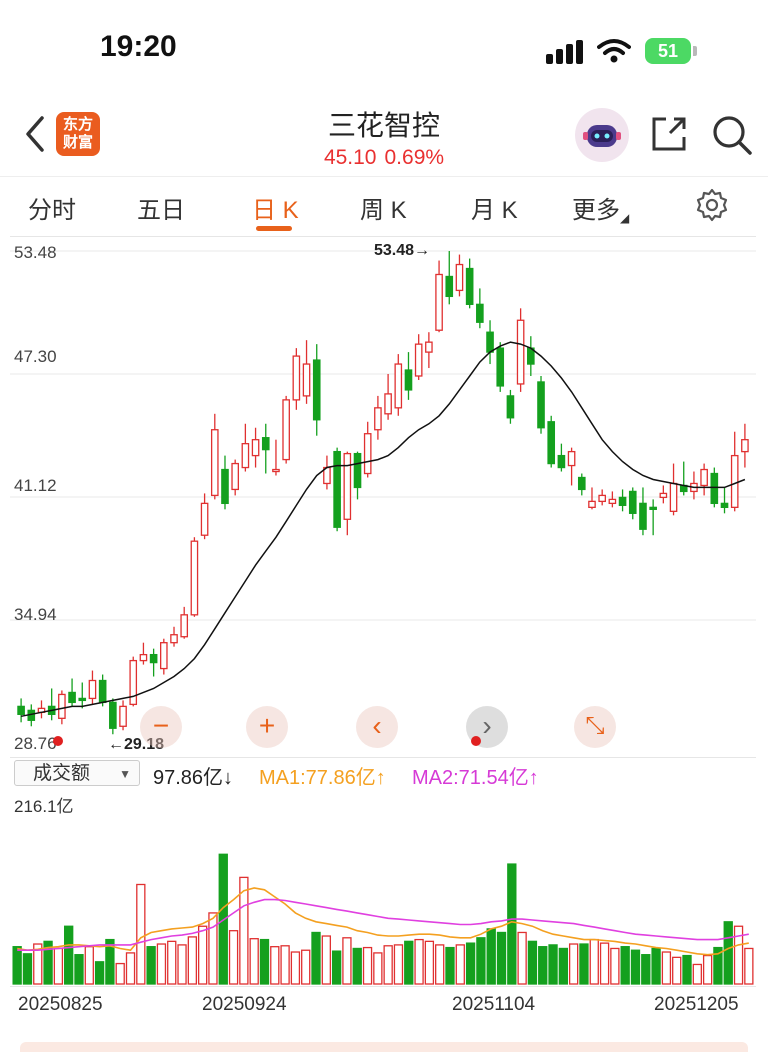 Image resolution: width=768 pixels, height=1052 pixels. Describe the element at coordinates (267, 727) in the screenshot. I see `zoom-in-button: +` at that location.